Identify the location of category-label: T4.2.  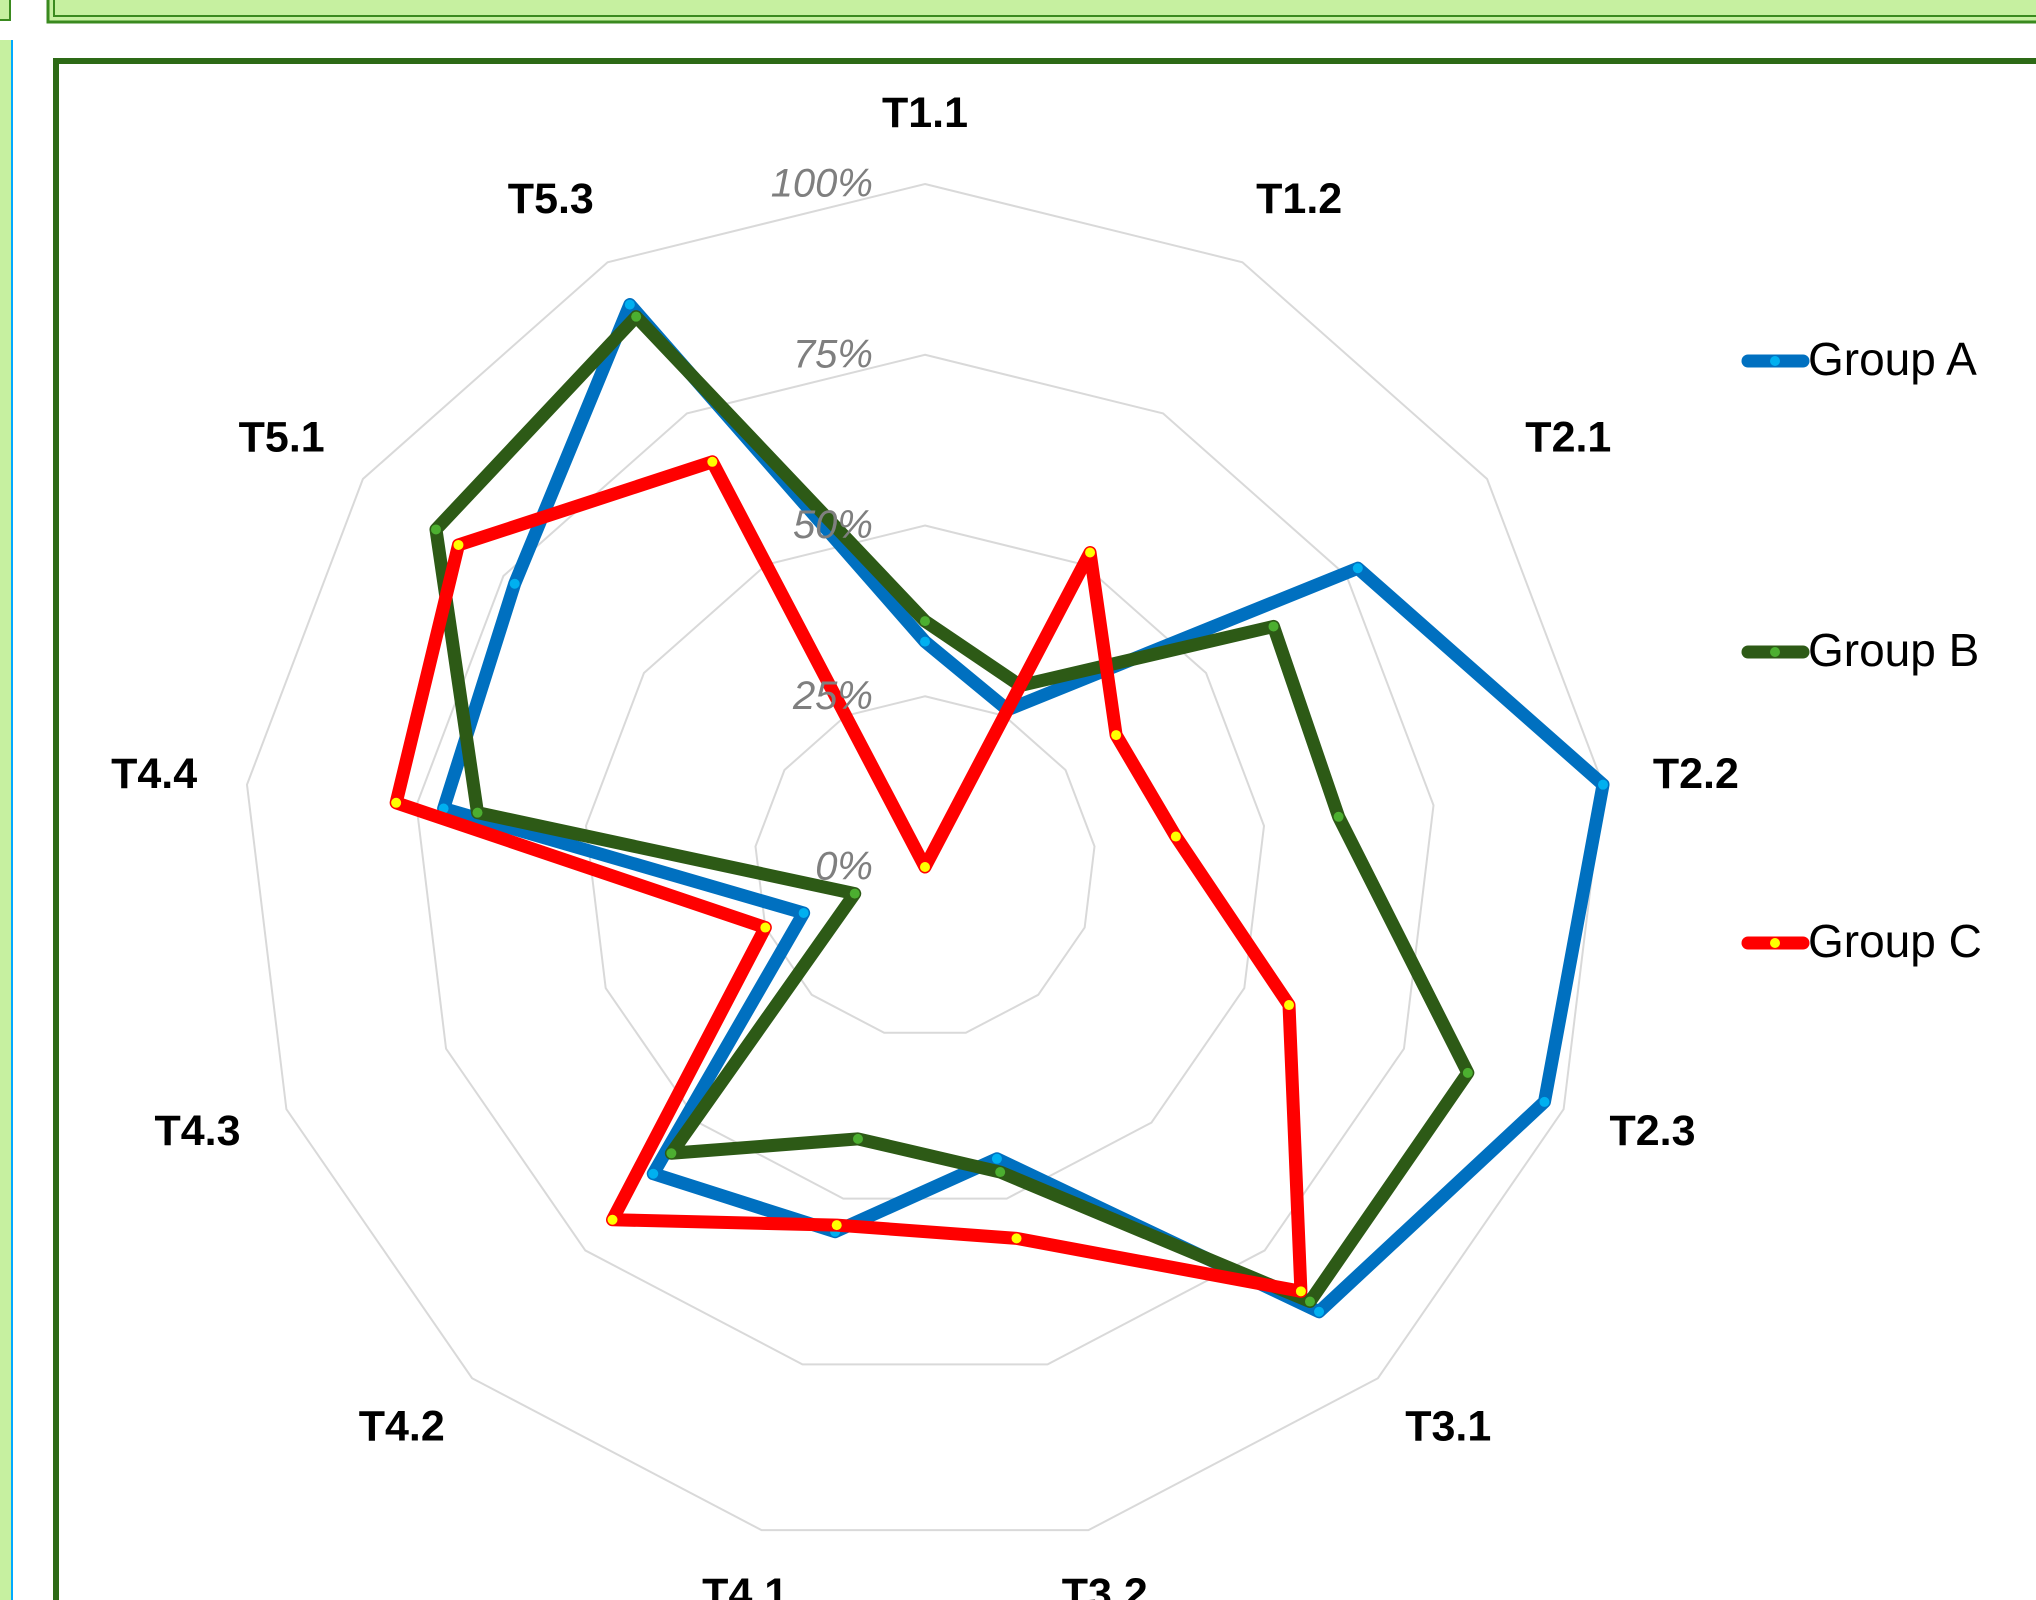
(402, 1427).